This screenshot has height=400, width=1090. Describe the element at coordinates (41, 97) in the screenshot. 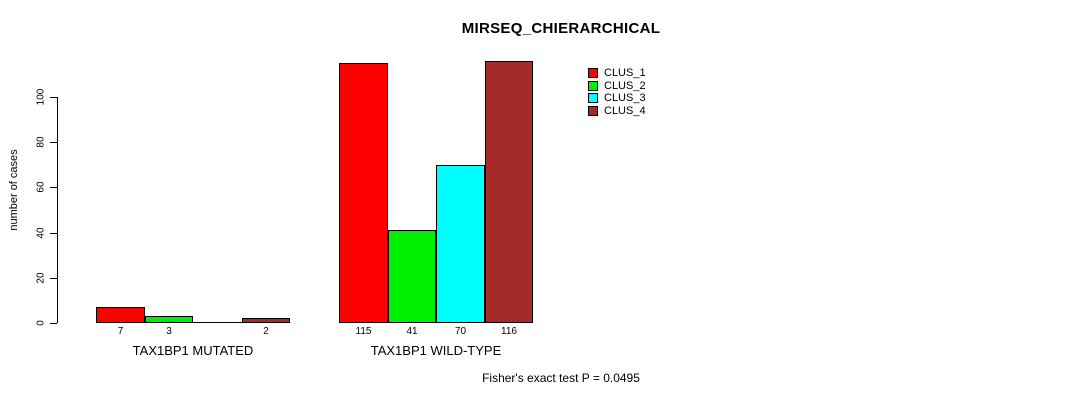

I see `y-axis-tick-label: 100` at that location.